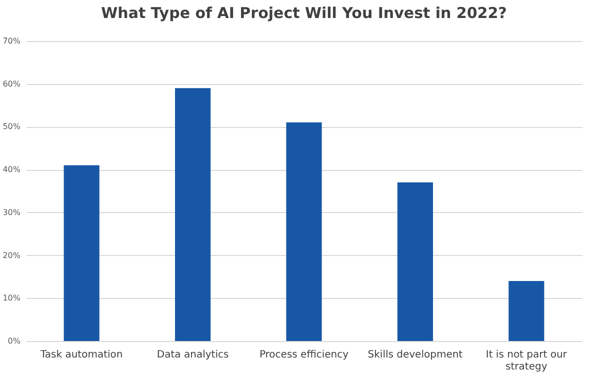 The width and height of the screenshot is (599, 390). What do you see at coordinates (81, 355) in the screenshot?
I see `x-tick-label: Task automation` at bounding box center [81, 355].